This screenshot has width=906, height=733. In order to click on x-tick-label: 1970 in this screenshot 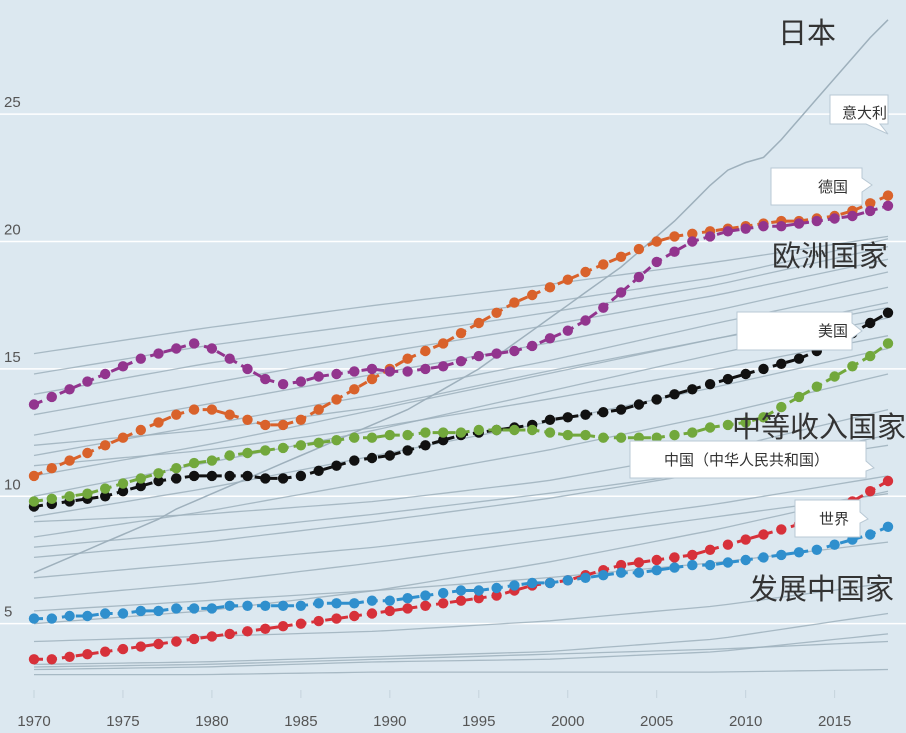, I will do `click(33, 721)`.